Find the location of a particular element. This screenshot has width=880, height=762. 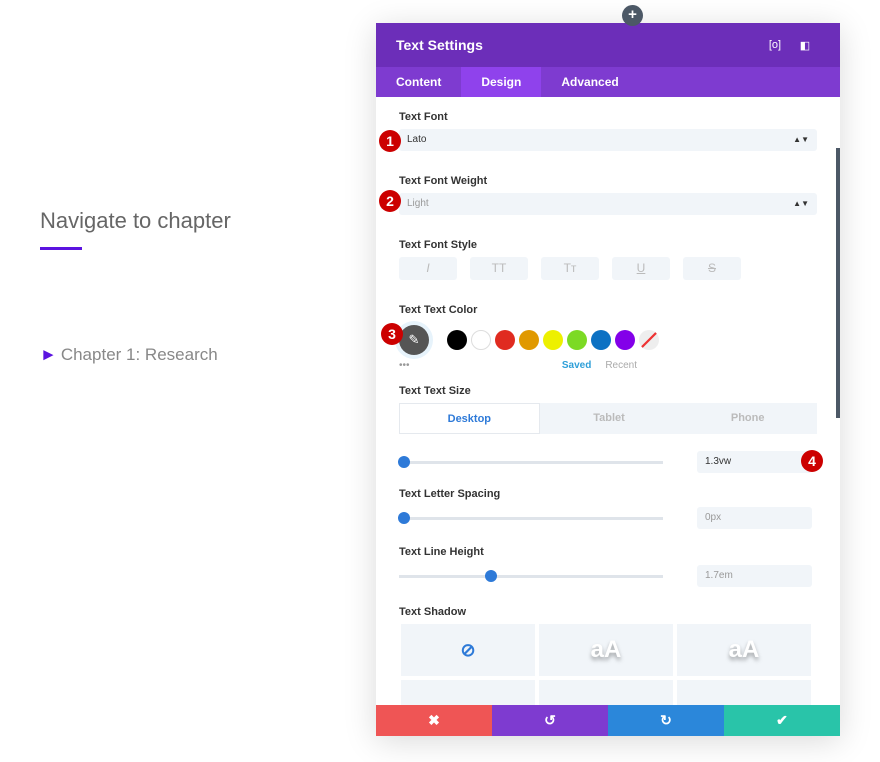

smallcaps-button: Tт is located at coordinates (570, 268).